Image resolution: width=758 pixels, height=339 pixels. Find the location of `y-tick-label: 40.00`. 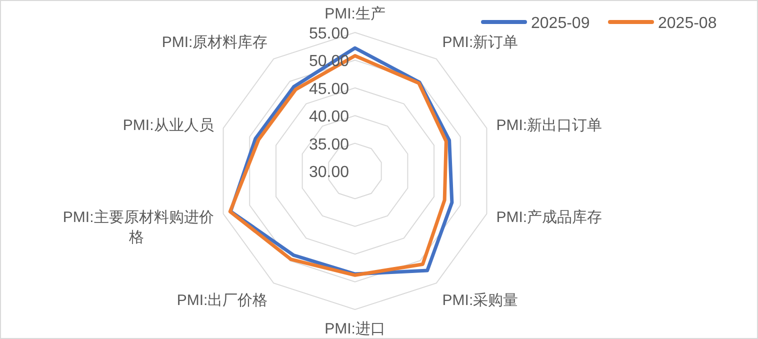

y-tick-label: 40.00 is located at coordinates (329, 117).